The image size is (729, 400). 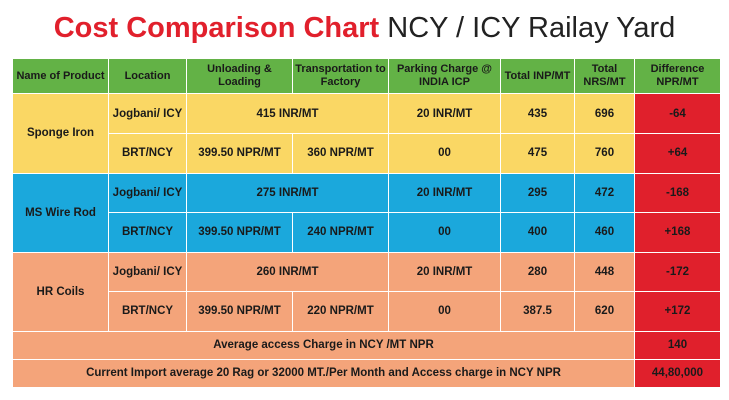 What do you see at coordinates (531, 28) in the screenshot?
I see `title-light: NCY / ICY Railay Yard` at bounding box center [531, 28].